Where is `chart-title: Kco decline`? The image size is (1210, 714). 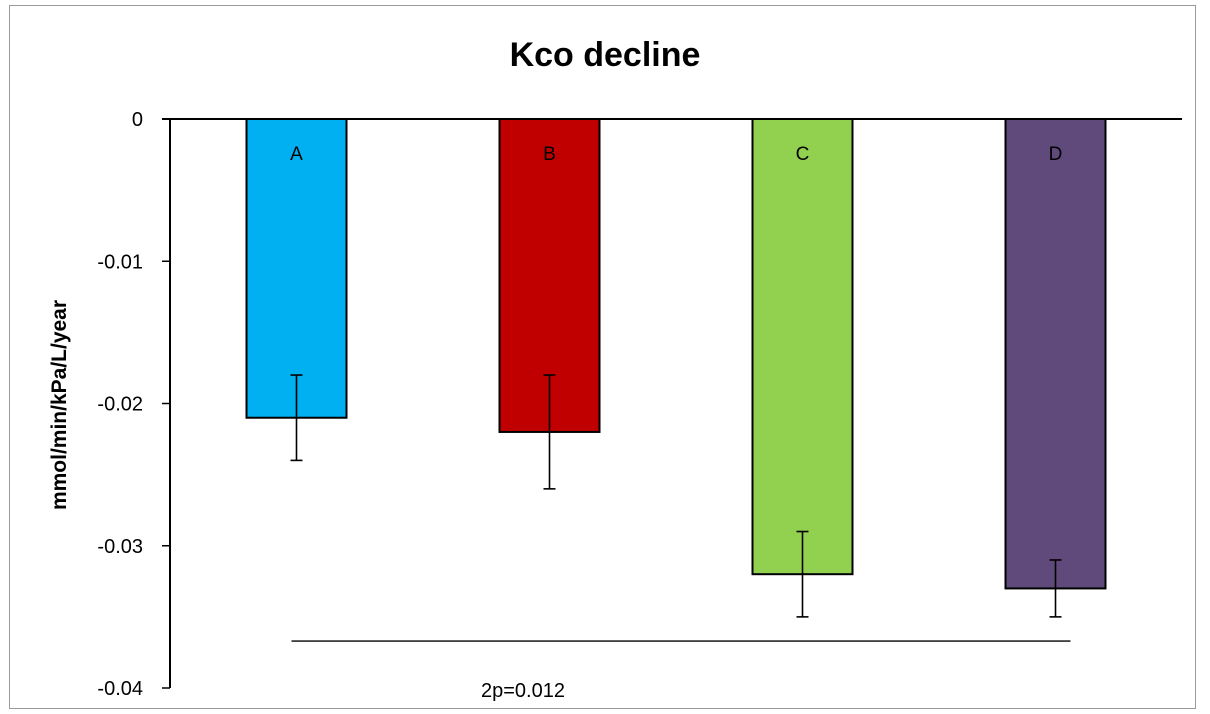
chart-title: Kco decline is located at coordinates (605, 55).